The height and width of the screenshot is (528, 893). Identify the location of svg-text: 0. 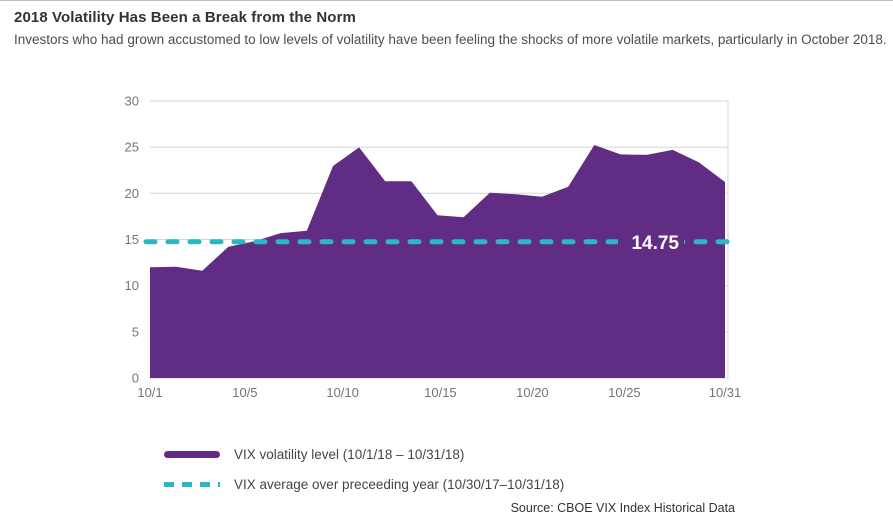
(135, 378).